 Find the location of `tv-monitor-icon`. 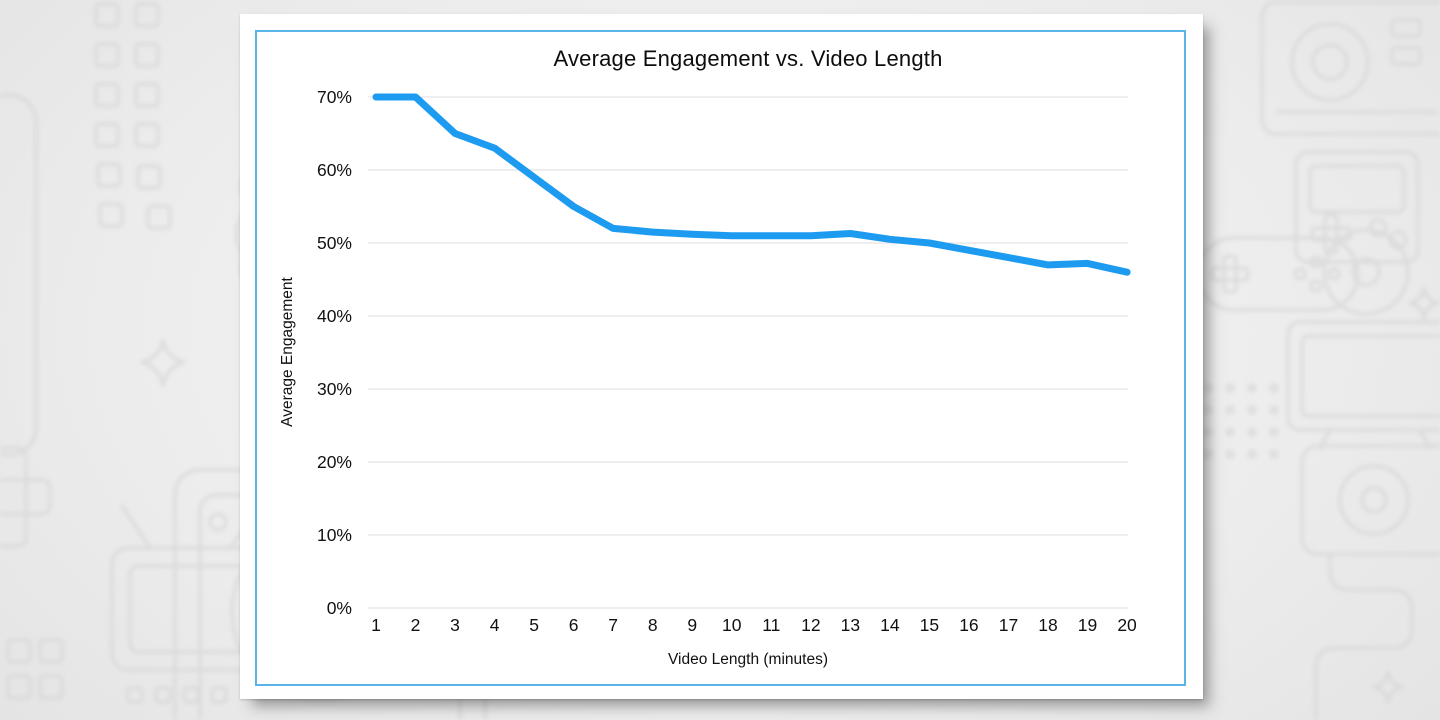

tv-monitor-icon is located at coordinates (1363, 385).